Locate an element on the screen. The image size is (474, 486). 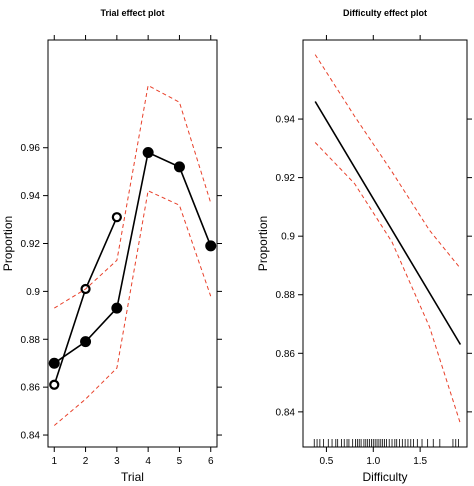
trial-y-tick-label: 0.96 is located at coordinates (31, 148).